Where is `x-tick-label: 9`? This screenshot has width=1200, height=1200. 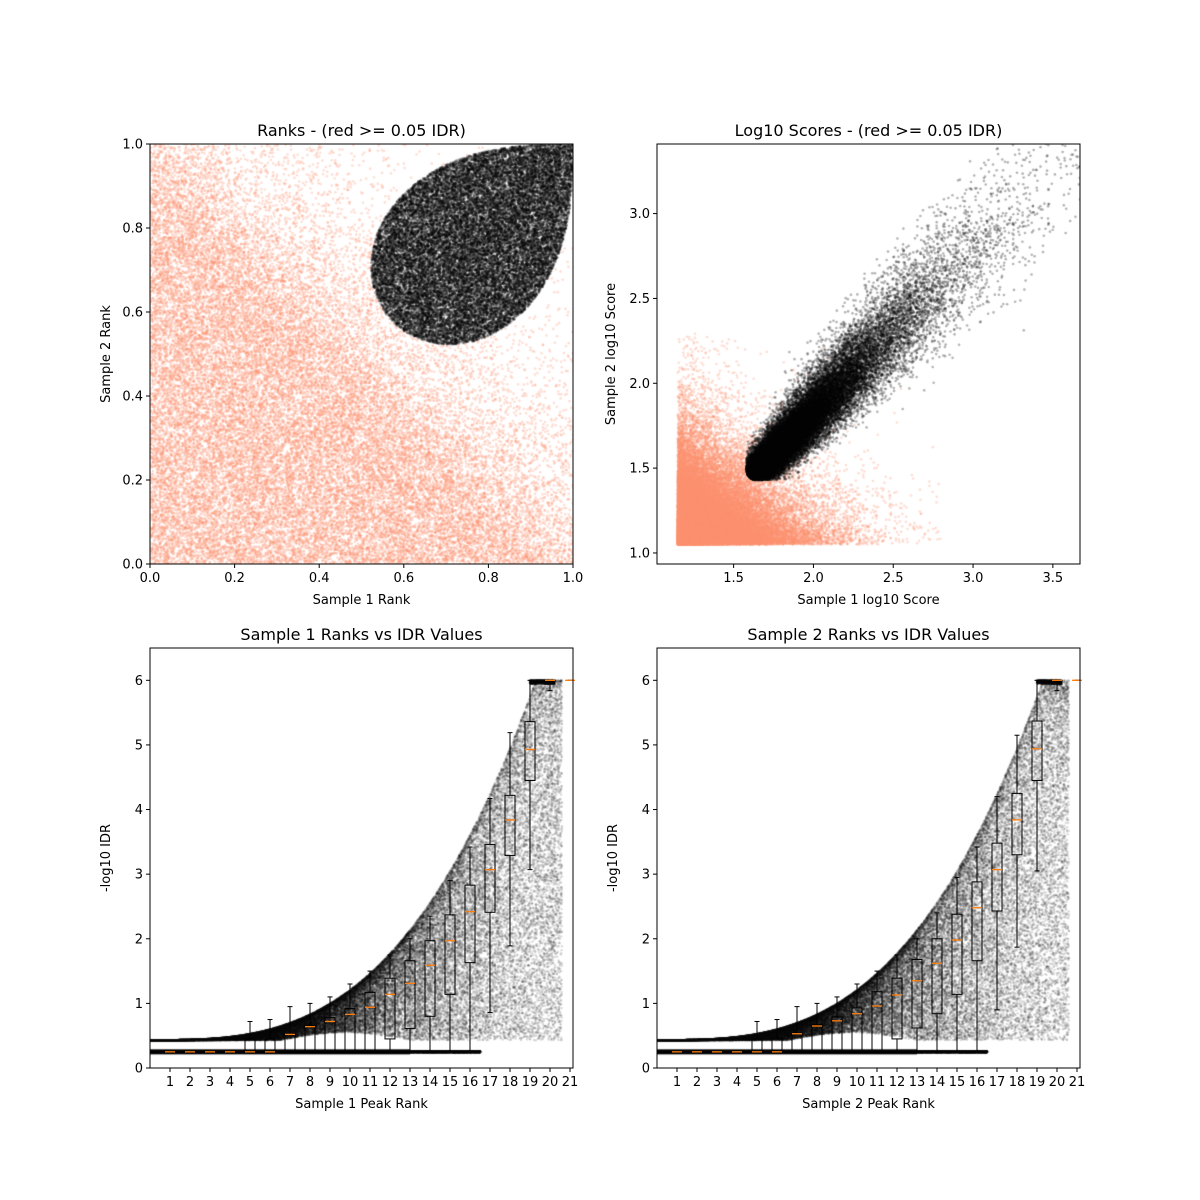 x-tick-label: 9 is located at coordinates (837, 1082).